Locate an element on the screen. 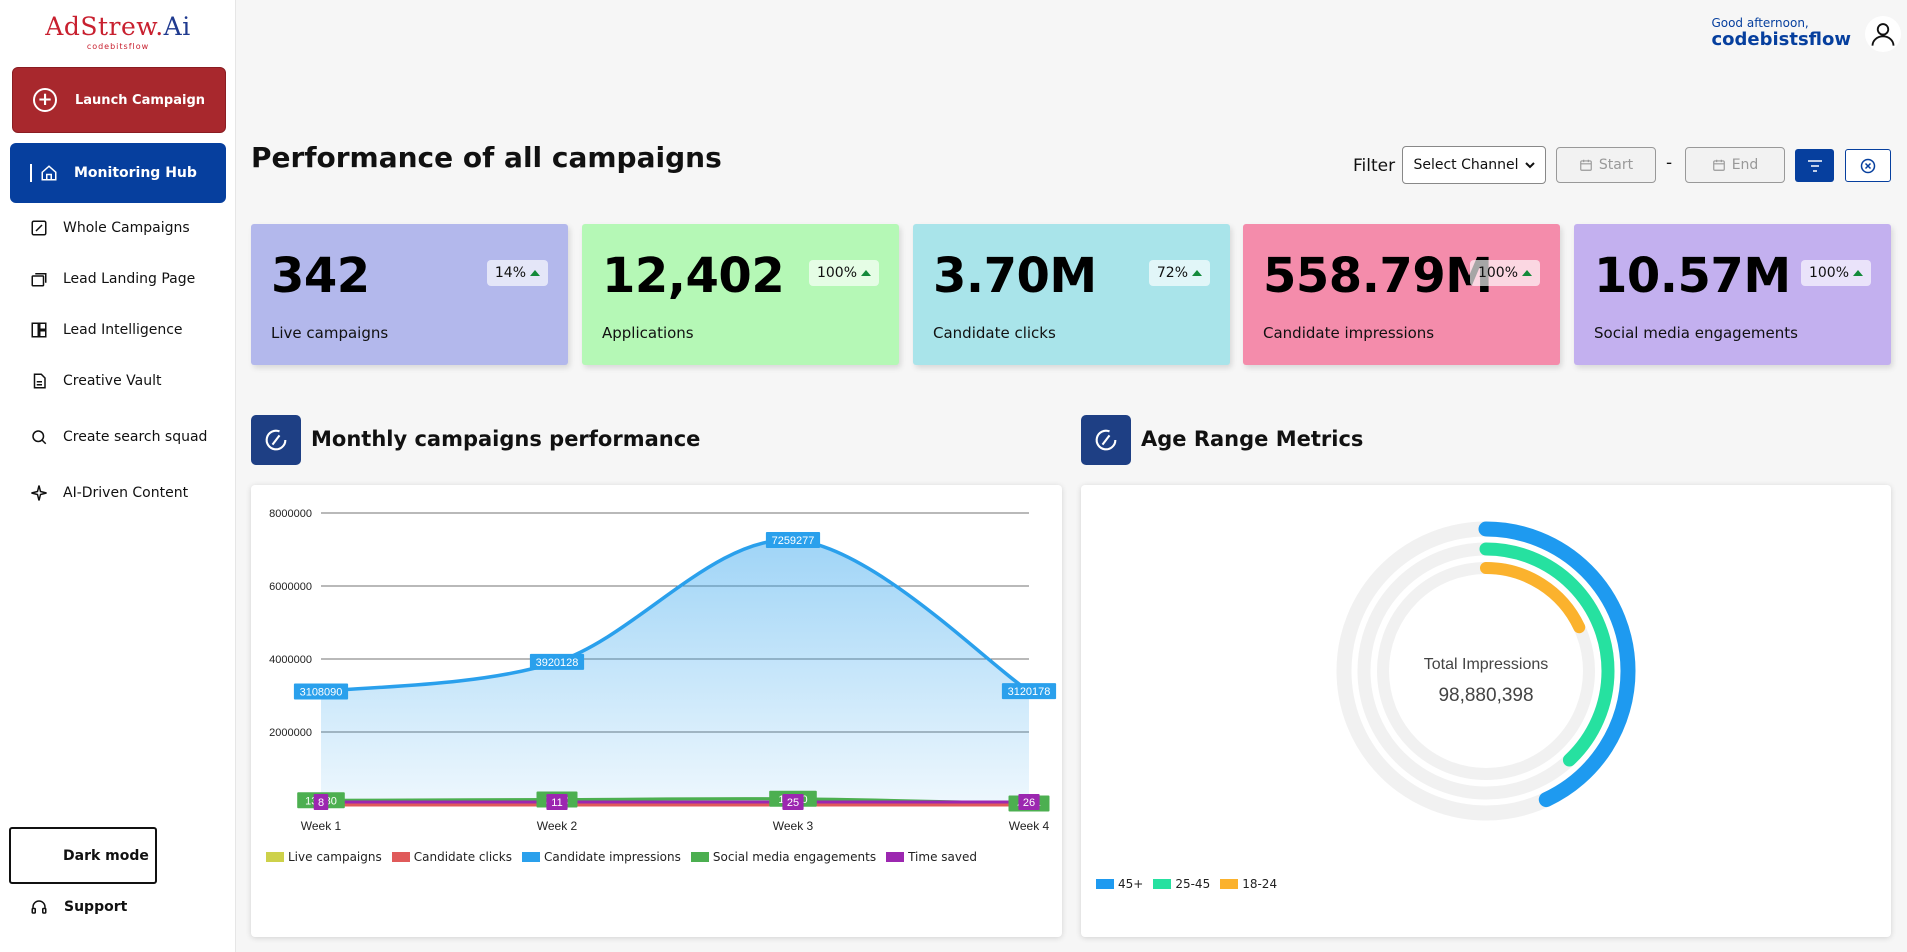 This screenshot has height=952, width=1907. support-label: Support is located at coordinates (96, 907).